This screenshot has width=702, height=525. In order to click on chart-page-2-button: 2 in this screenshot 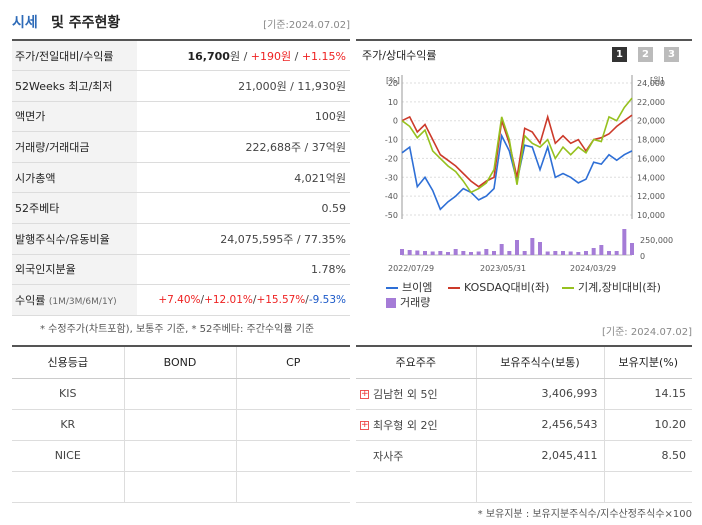, I will do `click(645, 54)`.